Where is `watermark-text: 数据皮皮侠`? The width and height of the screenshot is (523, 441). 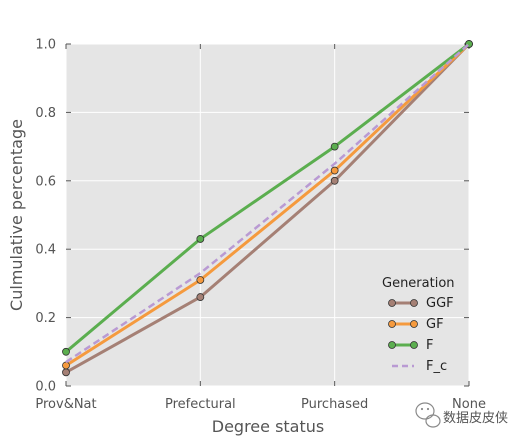 watermark-text: 数据皮皮侠 is located at coordinates (475, 418).